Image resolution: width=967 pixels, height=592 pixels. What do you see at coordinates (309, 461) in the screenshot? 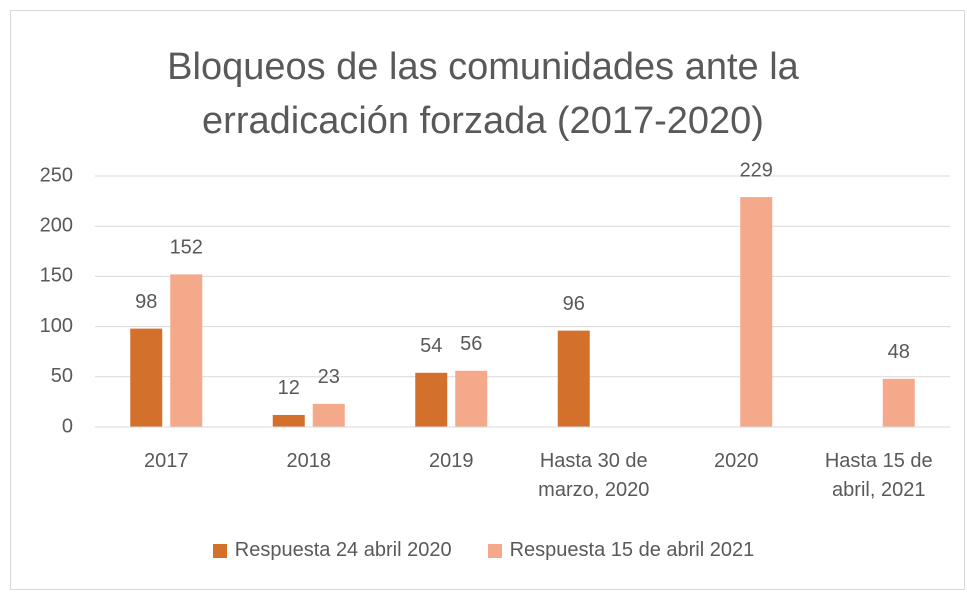
I see `x-tick-label: 2018` at bounding box center [309, 461].